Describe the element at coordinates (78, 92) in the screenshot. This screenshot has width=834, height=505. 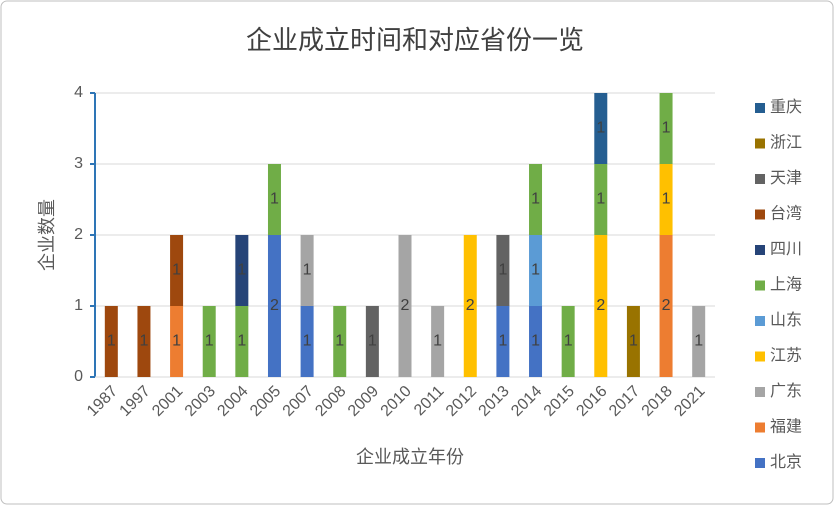
I see `y-tick-label: 4` at that location.